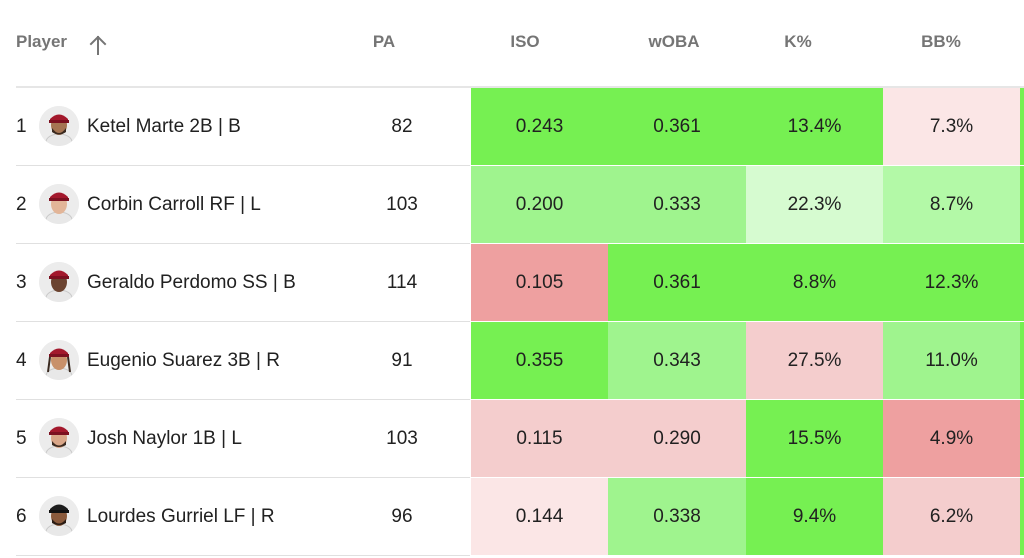 The width and height of the screenshot is (1024, 558). What do you see at coordinates (164, 438) in the screenshot?
I see `player-name: Josh Naylor 1B | L` at bounding box center [164, 438].